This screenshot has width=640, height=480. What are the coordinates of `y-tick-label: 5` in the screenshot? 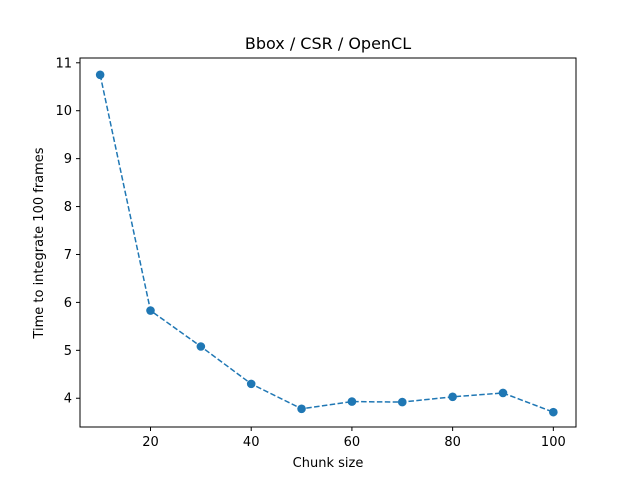 It's located at (68, 351).